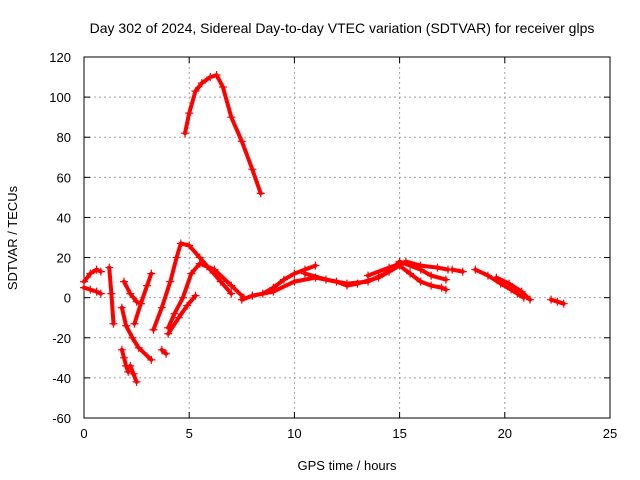 This screenshot has width=640, height=480. I want to click on y-tick-label: 20, so click(64, 258).